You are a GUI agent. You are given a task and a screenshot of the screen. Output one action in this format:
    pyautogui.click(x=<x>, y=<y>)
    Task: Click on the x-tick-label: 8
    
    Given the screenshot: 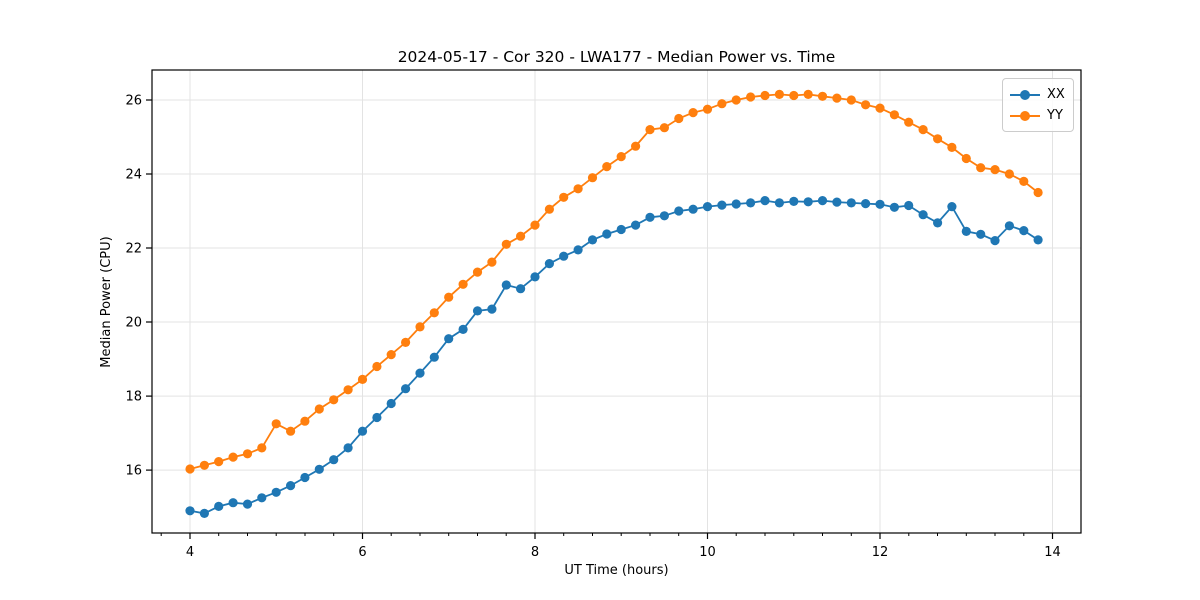 What is the action you would take?
    pyautogui.click(x=535, y=552)
    